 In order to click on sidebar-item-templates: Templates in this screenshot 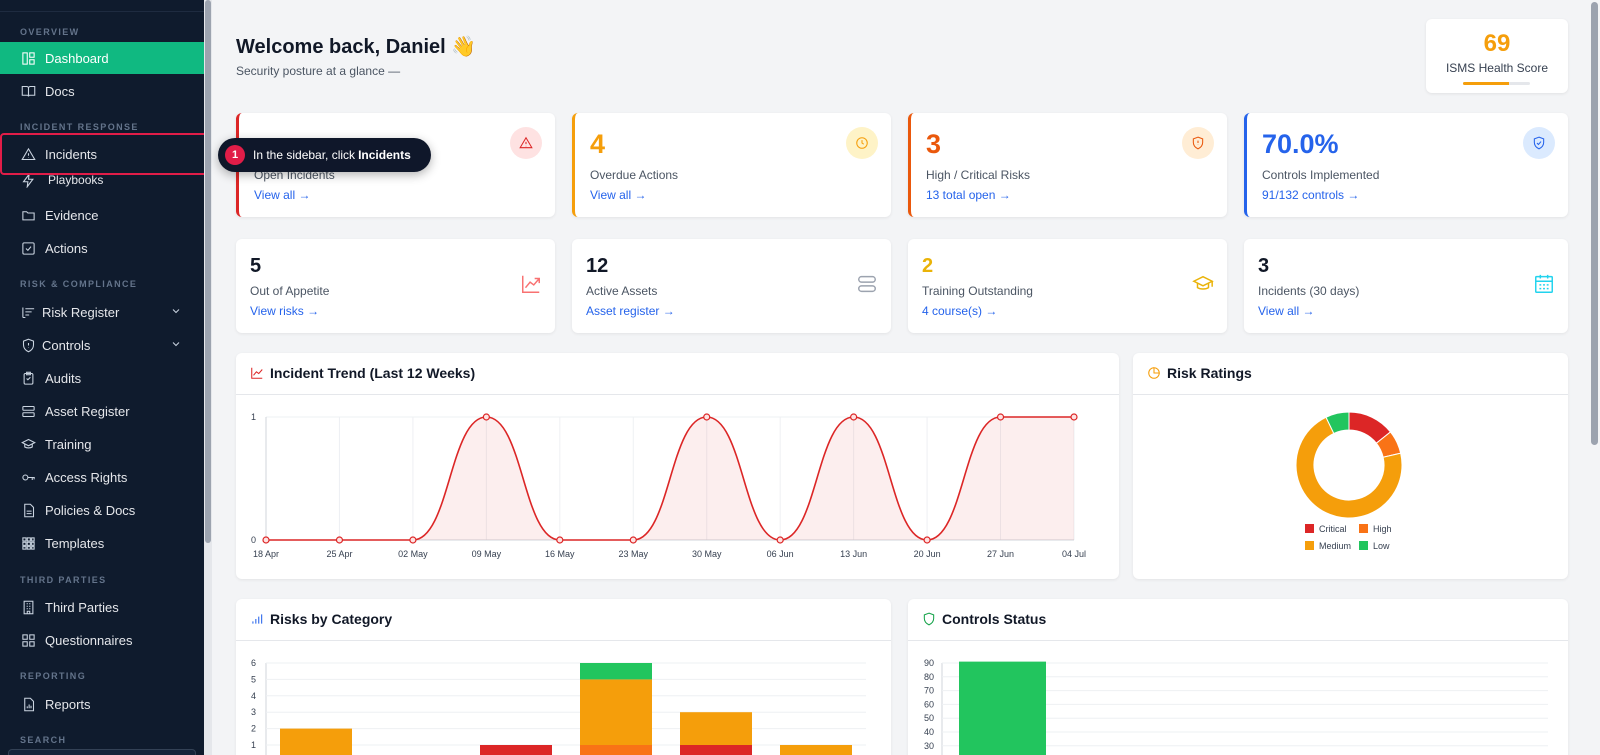, I will do `click(102, 543)`.